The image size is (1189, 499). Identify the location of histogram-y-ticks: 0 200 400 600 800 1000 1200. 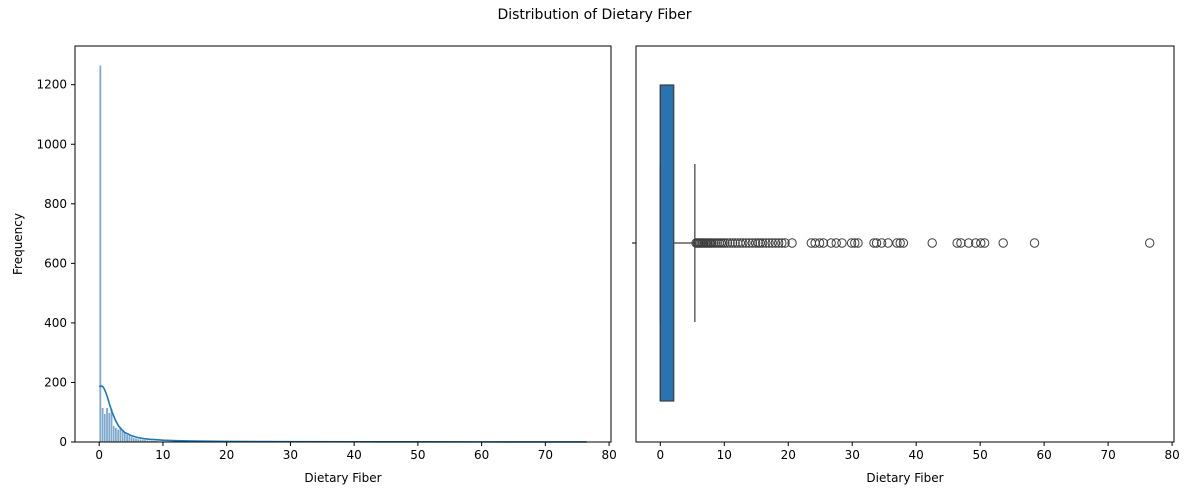
(55, 263).